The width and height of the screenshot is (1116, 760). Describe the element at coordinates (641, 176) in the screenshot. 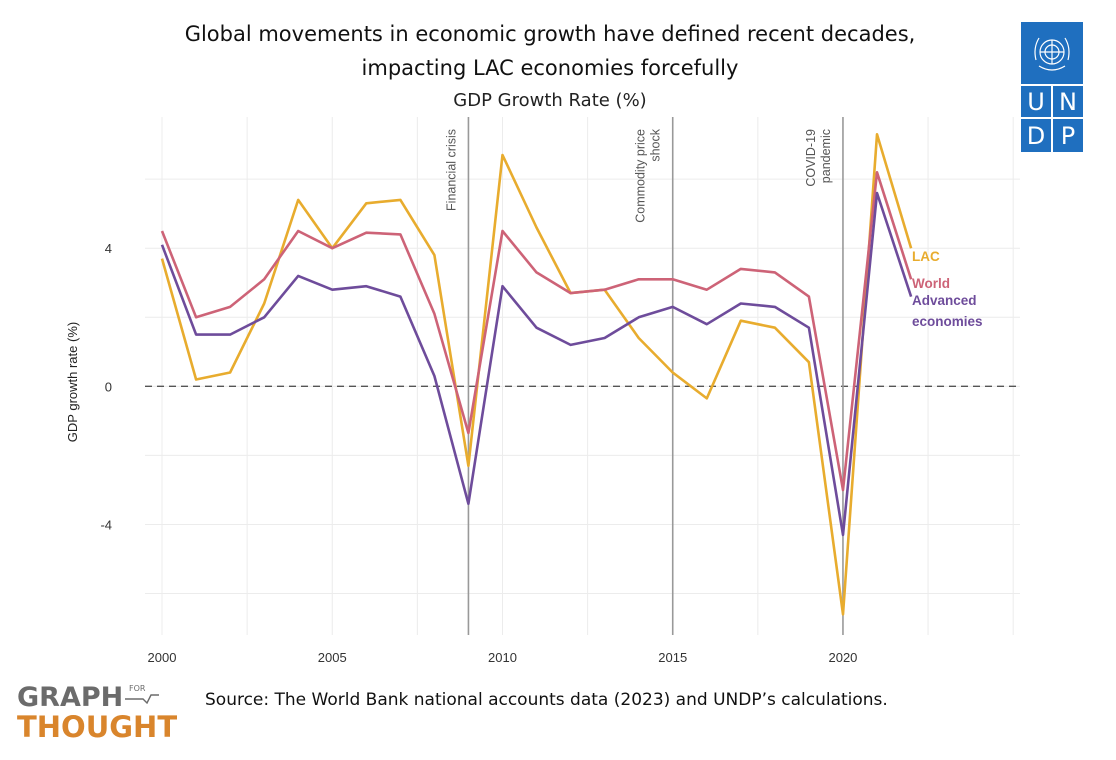

I see `event-annotation: Commodity price` at that location.